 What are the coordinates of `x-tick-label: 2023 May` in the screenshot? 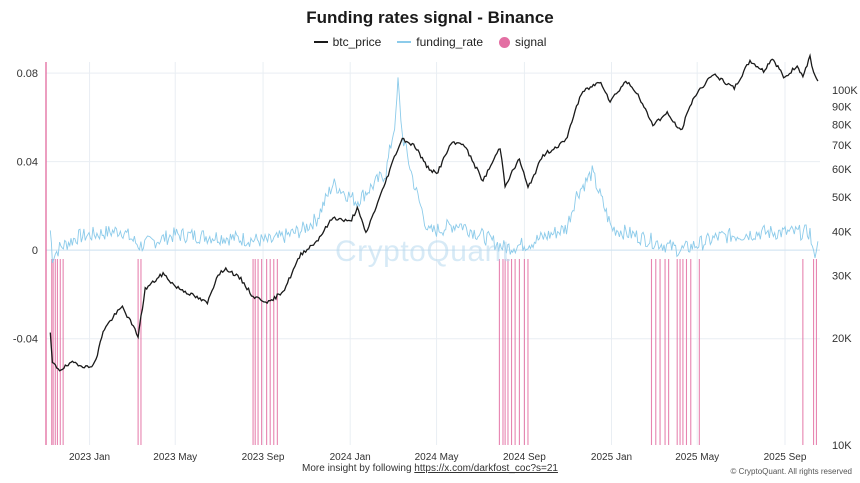 It's located at (175, 457).